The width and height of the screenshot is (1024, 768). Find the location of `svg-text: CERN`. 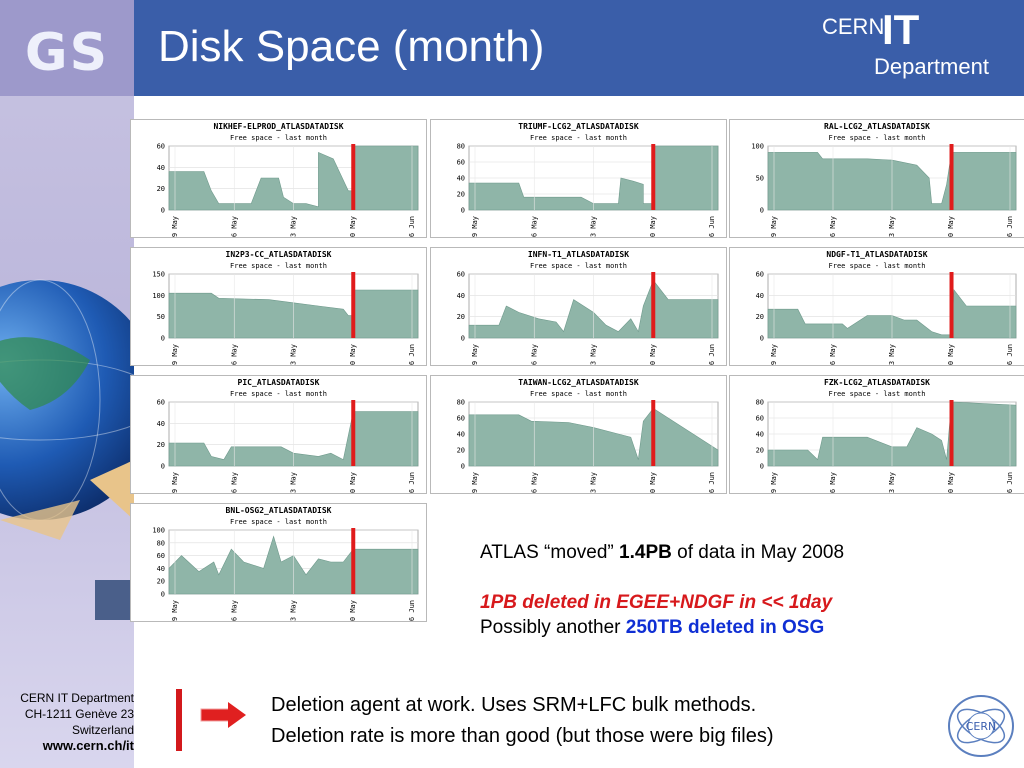

svg-text: CERN is located at coordinates (981, 726).